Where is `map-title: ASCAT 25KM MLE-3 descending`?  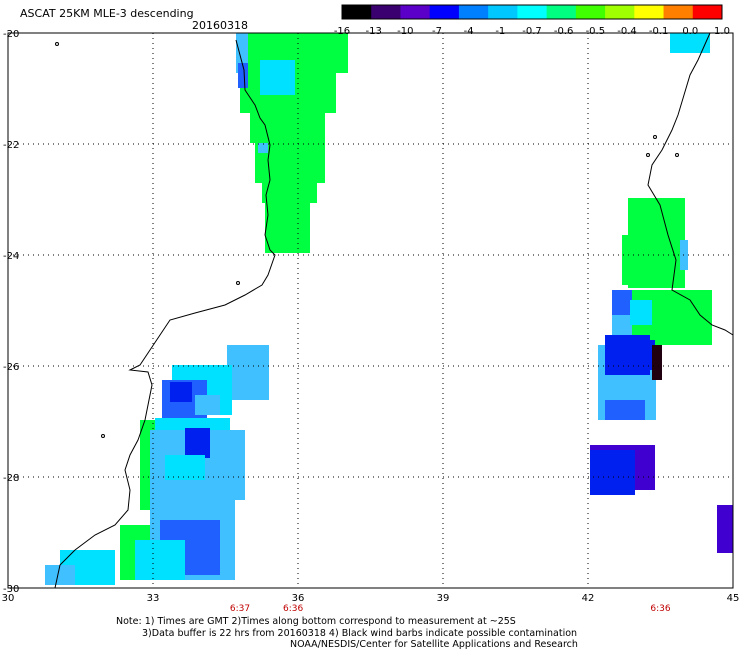 map-title: ASCAT 25KM MLE-3 descending is located at coordinates (107, 13).